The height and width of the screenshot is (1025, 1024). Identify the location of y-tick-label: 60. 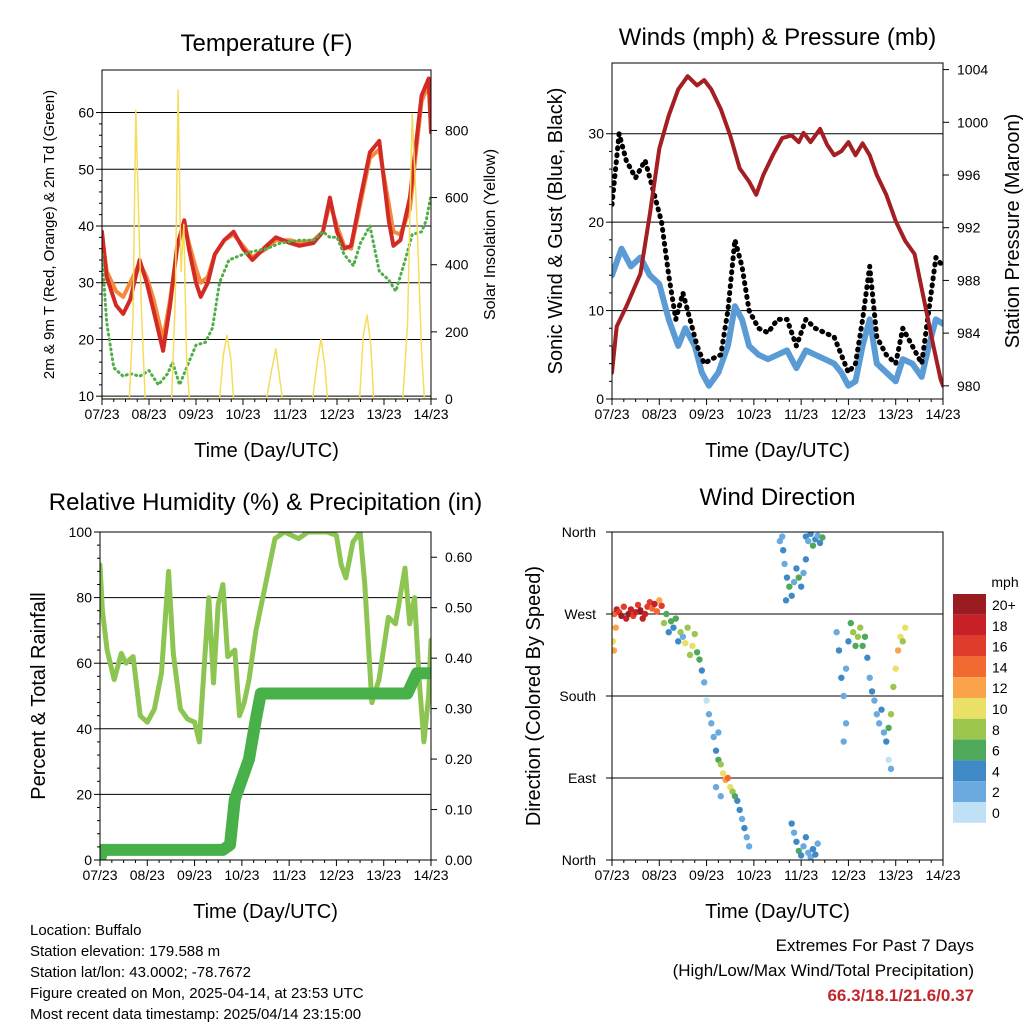
(84, 663).